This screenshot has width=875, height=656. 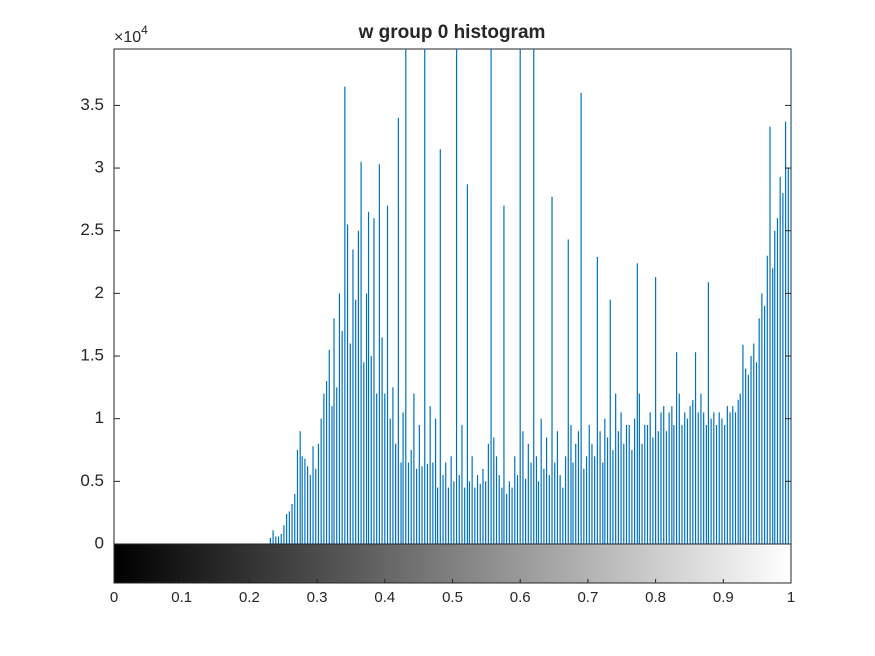 What do you see at coordinates (587, 597) in the screenshot?
I see `x-tick-label: 0.7` at bounding box center [587, 597].